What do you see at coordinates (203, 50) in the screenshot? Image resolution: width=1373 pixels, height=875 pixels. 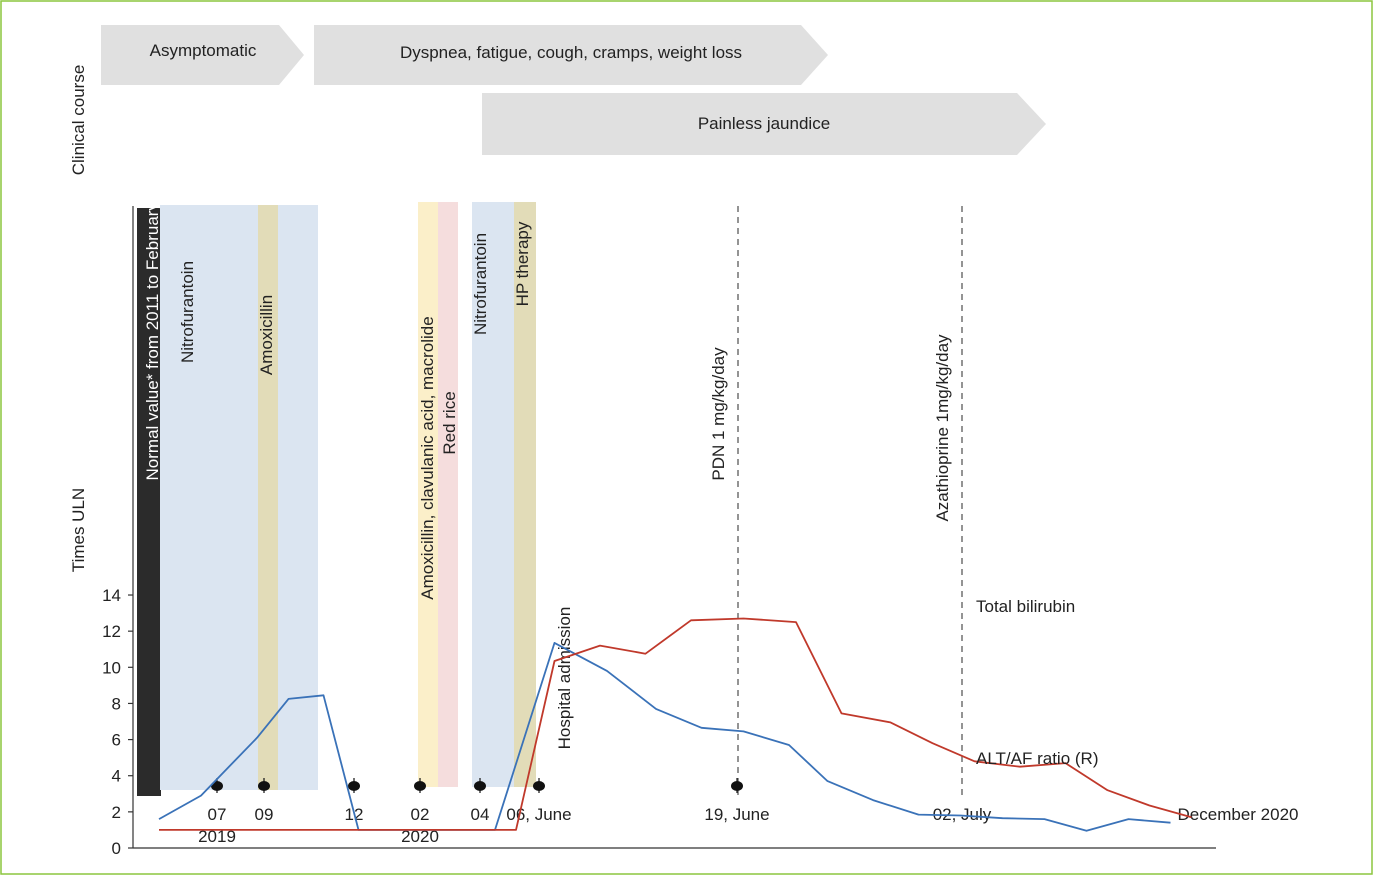 I see `phase-label: Asymptomatic` at bounding box center [203, 50].